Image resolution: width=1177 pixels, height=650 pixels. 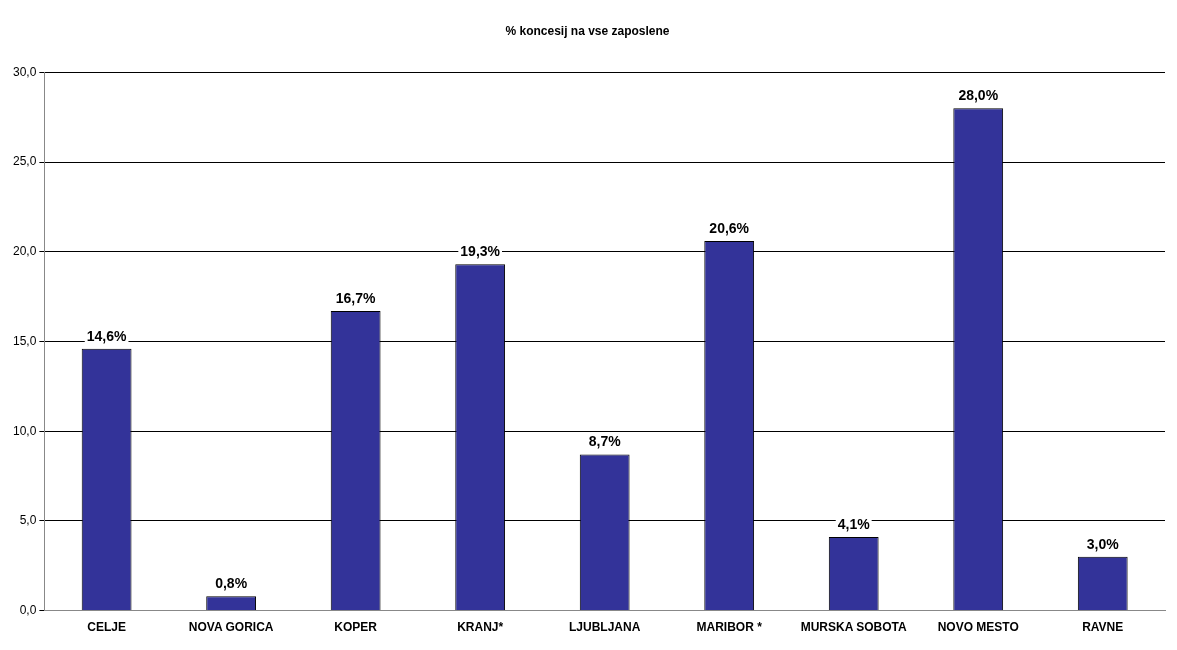 What do you see at coordinates (605, 441) in the screenshot?
I see `data-label: 8,7%` at bounding box center [605, 441].